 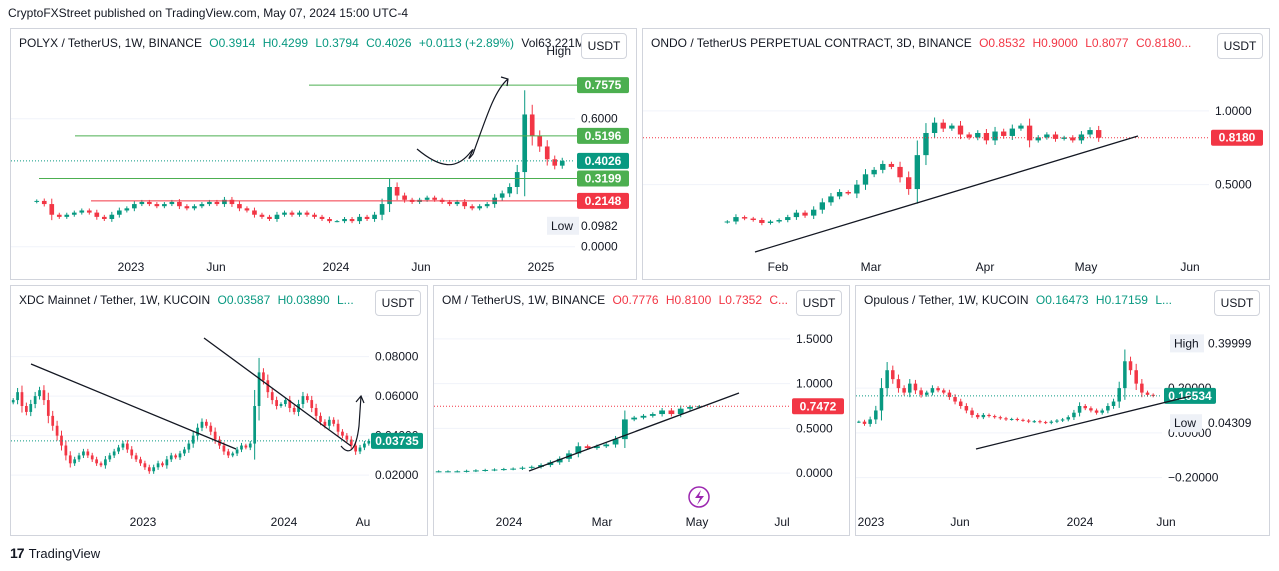 I want to click on x-tick-label: Jun, so click(x=959, y=522).